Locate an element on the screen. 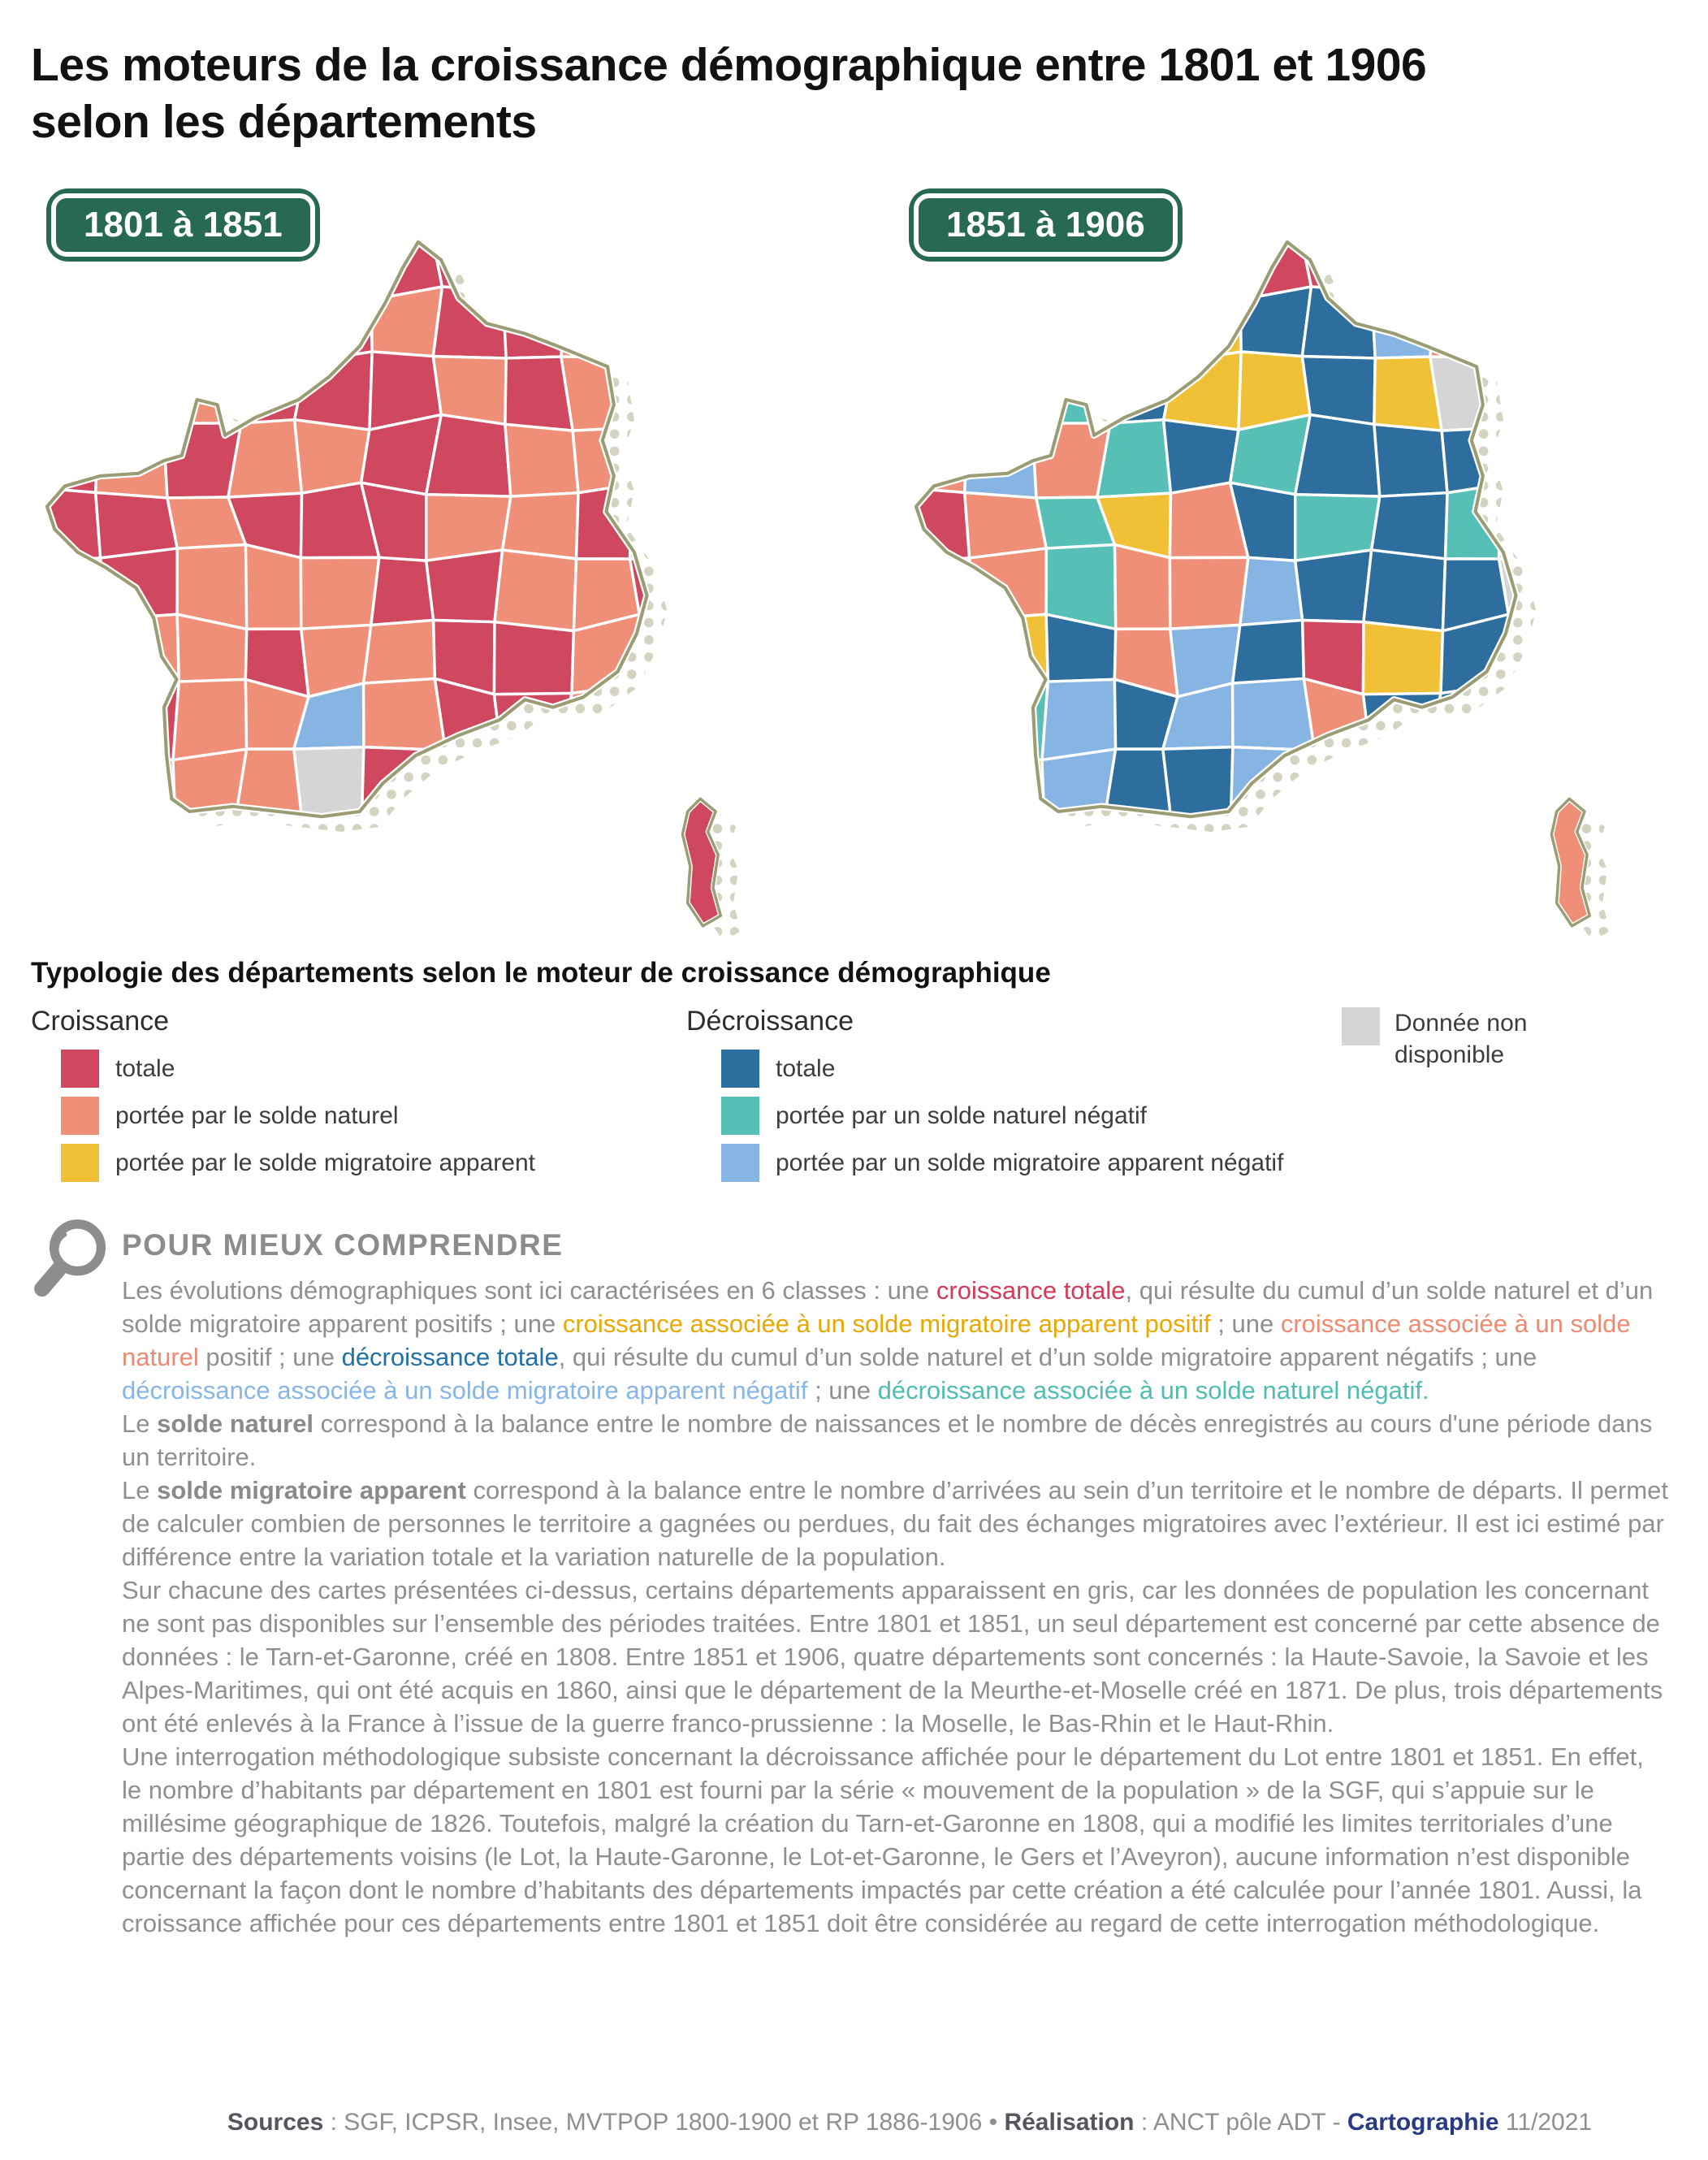 The image size is (1708, 2160). legend-item: totale is located at coordinates (118, 1069).